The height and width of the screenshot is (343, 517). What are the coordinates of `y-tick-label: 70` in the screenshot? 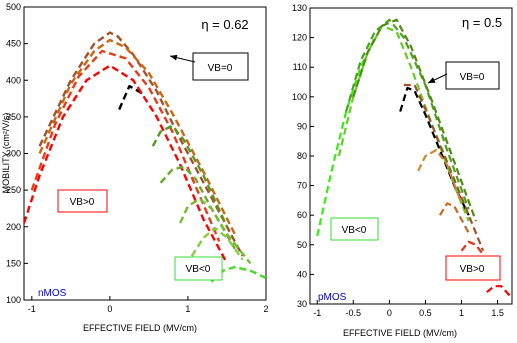 It's located at (302, 186).